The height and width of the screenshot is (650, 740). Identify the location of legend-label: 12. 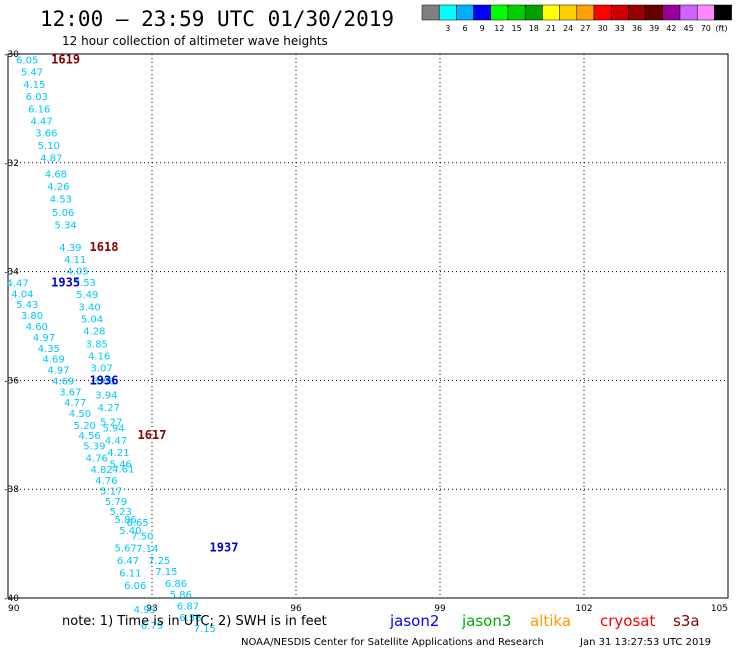
(499, 28).